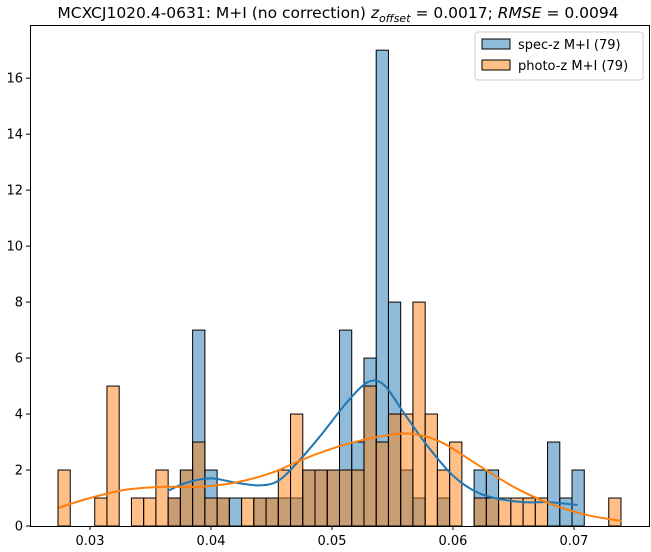 The width and height of the screenshot is (651, 552). What do you see at coordinates (332, 541) in the screenshot?
I see `x-tick-label: 0.05` at bounding box center [332, 541].